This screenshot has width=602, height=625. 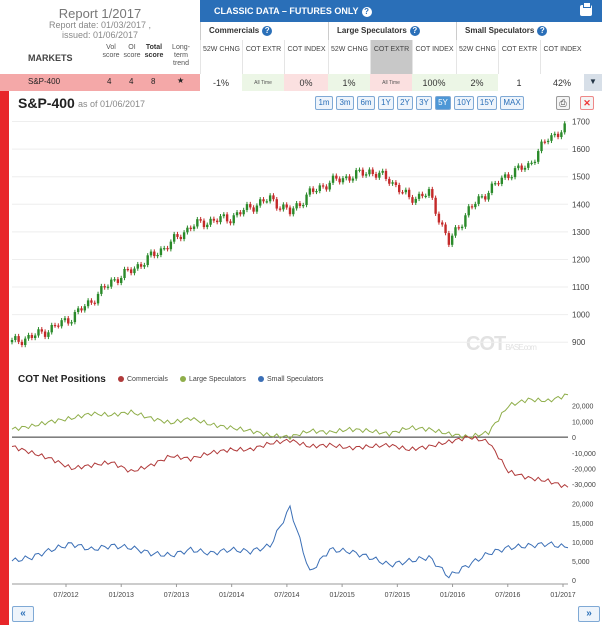 I want to click on market-name: S&P-400, so click(x=44, y=81).